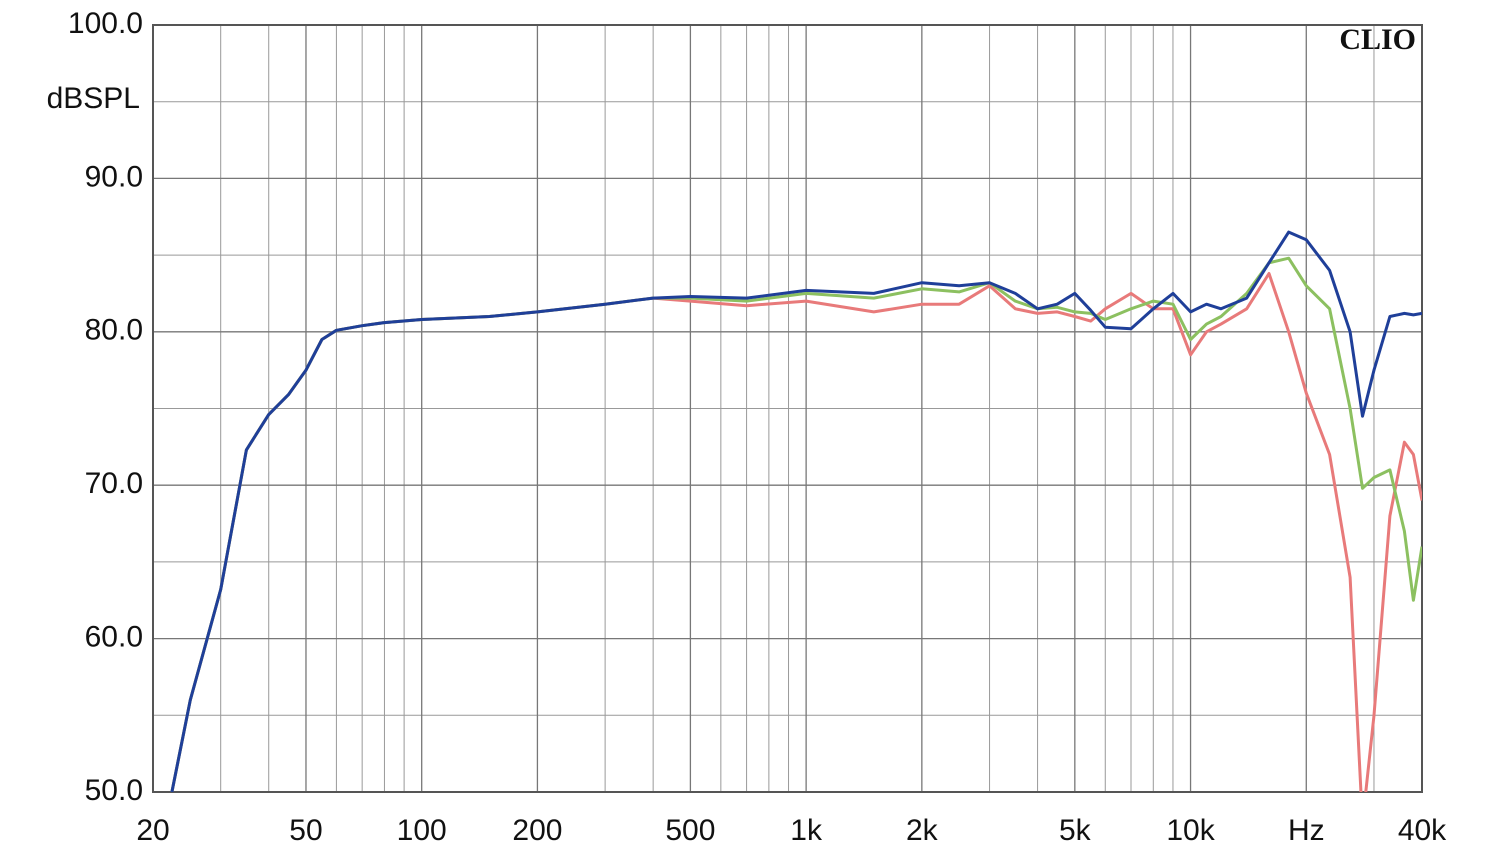  I want to click on x-tick-label: 50, so click(305, 830).